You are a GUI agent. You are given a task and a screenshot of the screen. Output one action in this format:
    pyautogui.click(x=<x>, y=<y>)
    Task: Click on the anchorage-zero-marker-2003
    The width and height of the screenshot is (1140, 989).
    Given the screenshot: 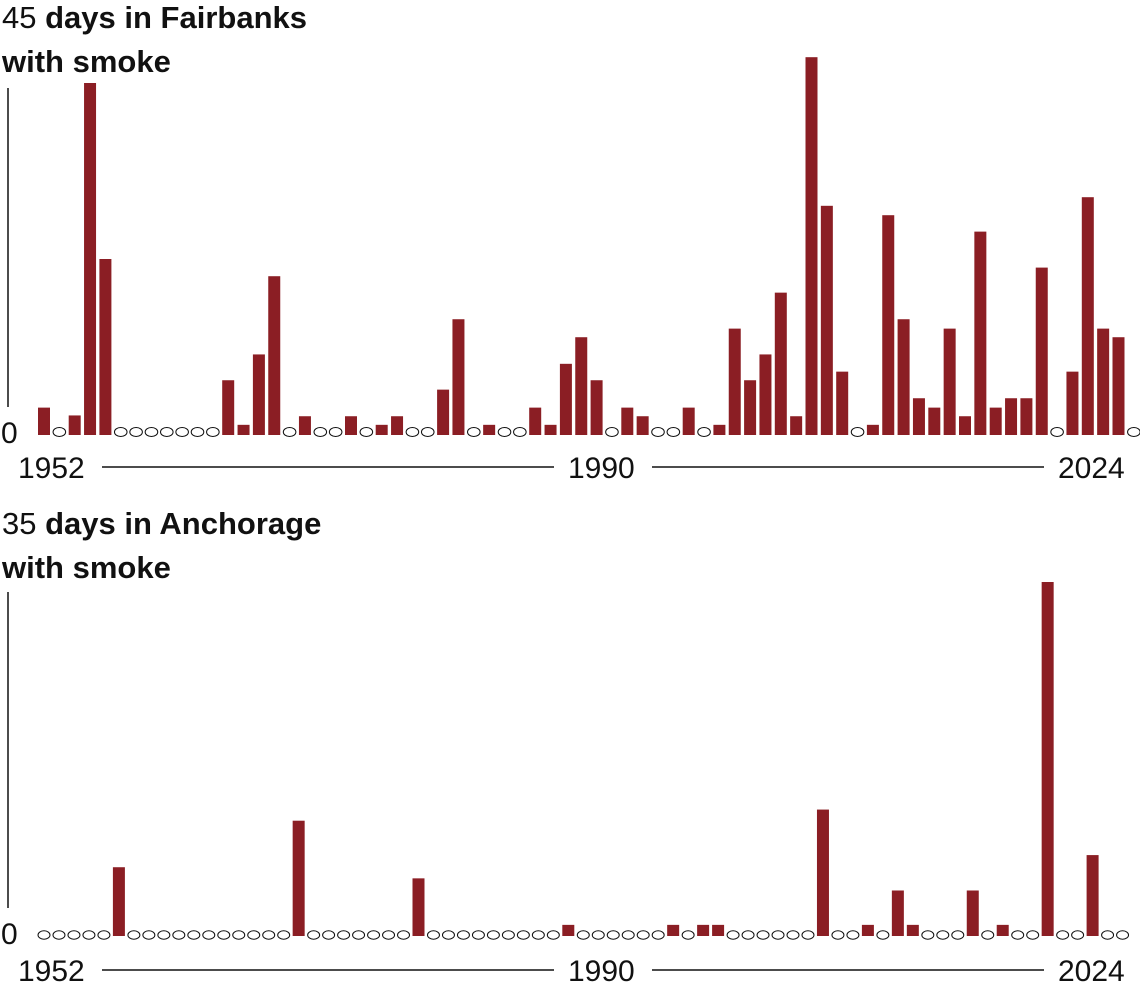 What is the action you would take?
    pyautogui.click(x=808, y=935)
    